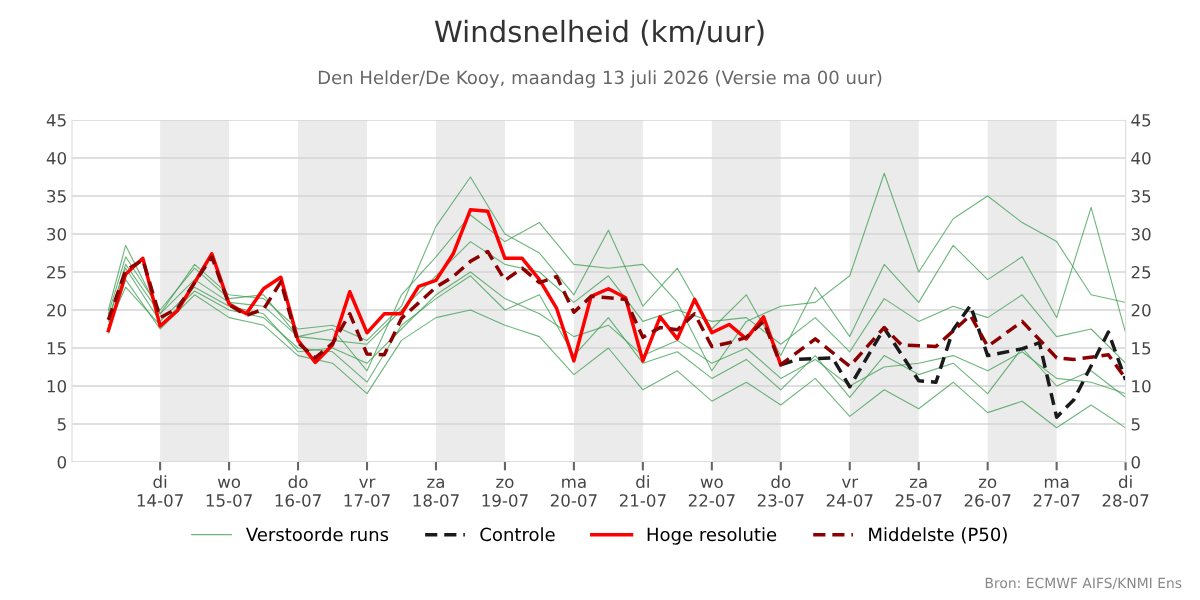 This screenshot has width=1200, height=600. What do you see at coordinates (1141, 348) in the screenshot?
I see `y2-tick-label: 15` at bounding box center [1141, 348].